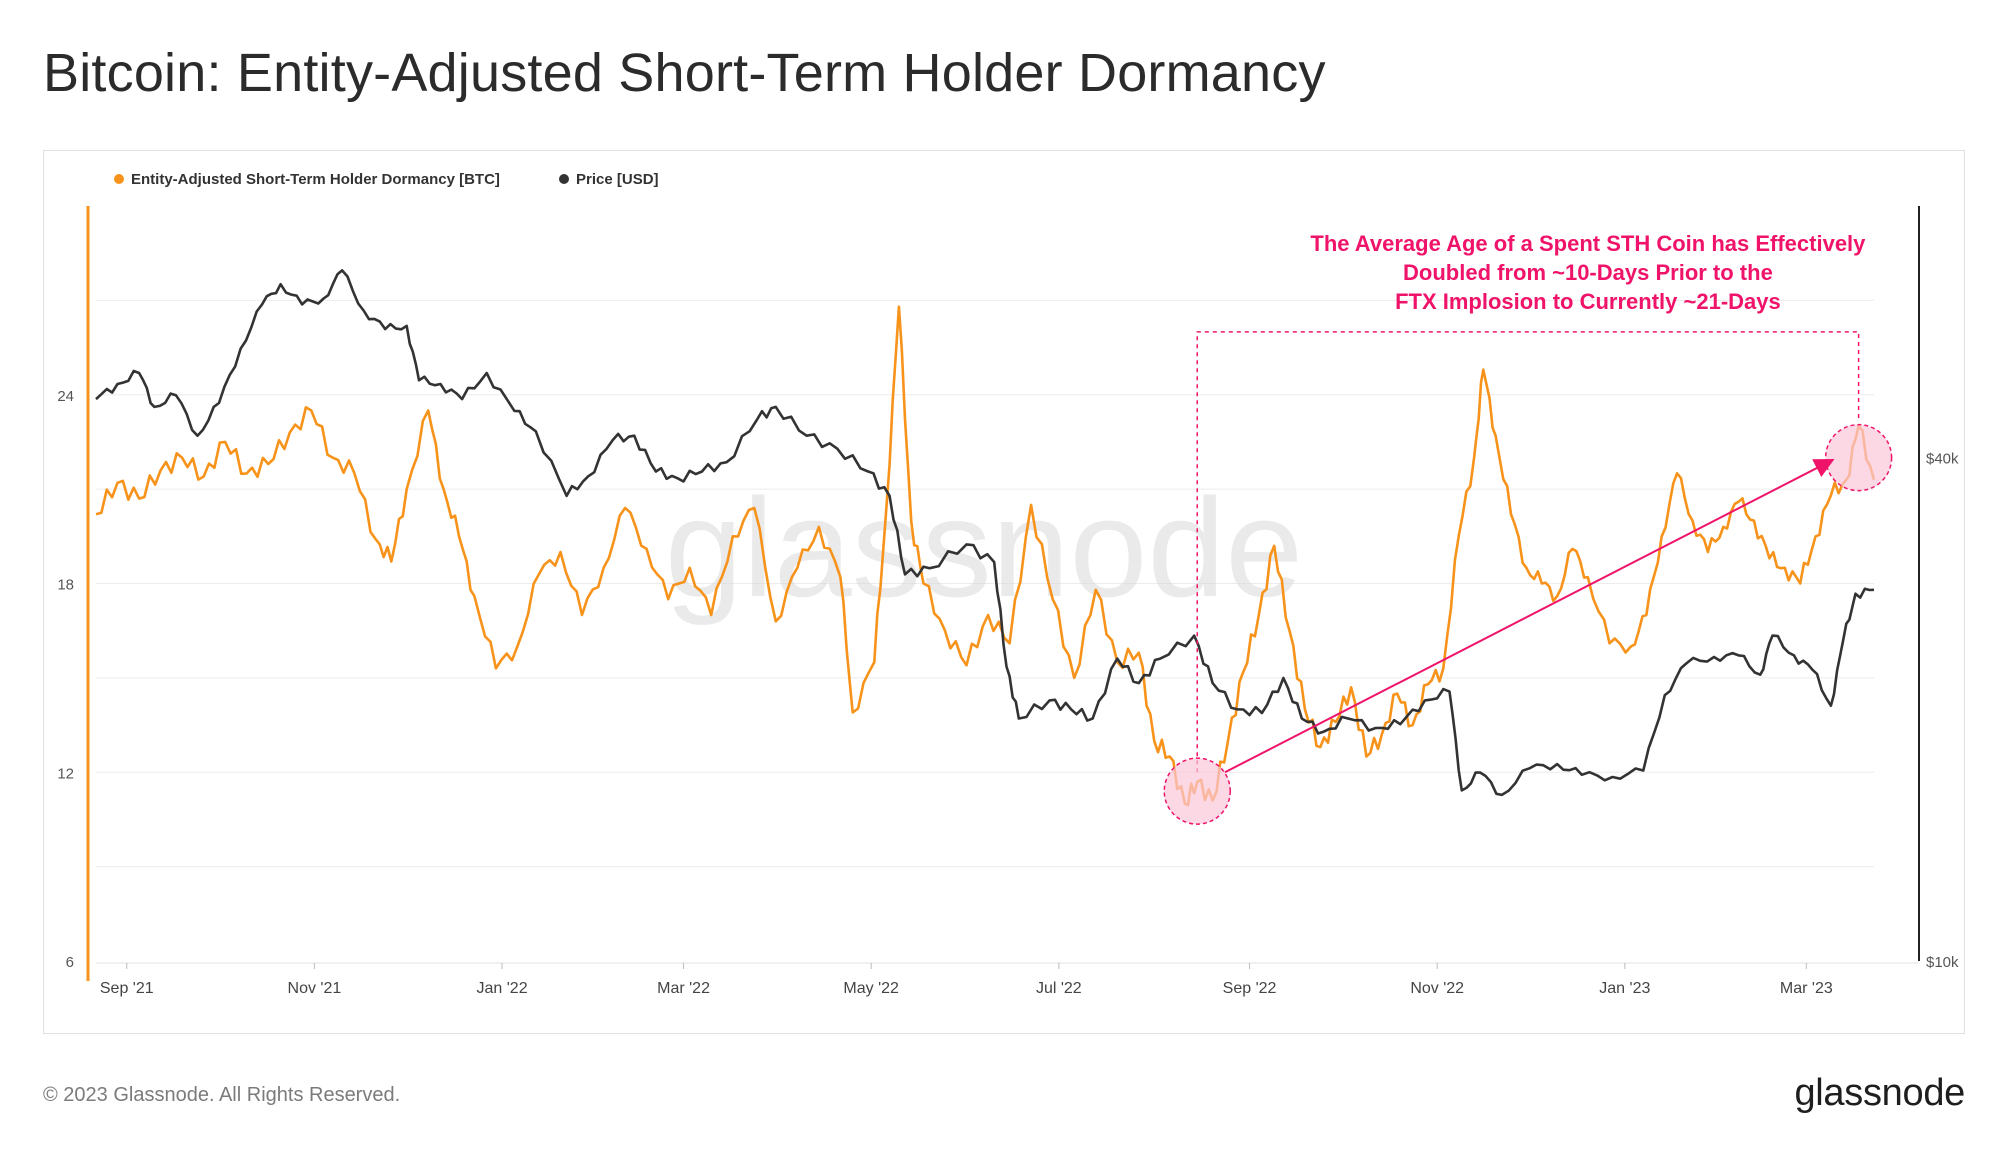 The image size is (2000, 1152). What do you see at coordinates (1942, 459) in the screenshot?
I see `y-right-tick-label: $40k` at bounding box center [1942, 459].